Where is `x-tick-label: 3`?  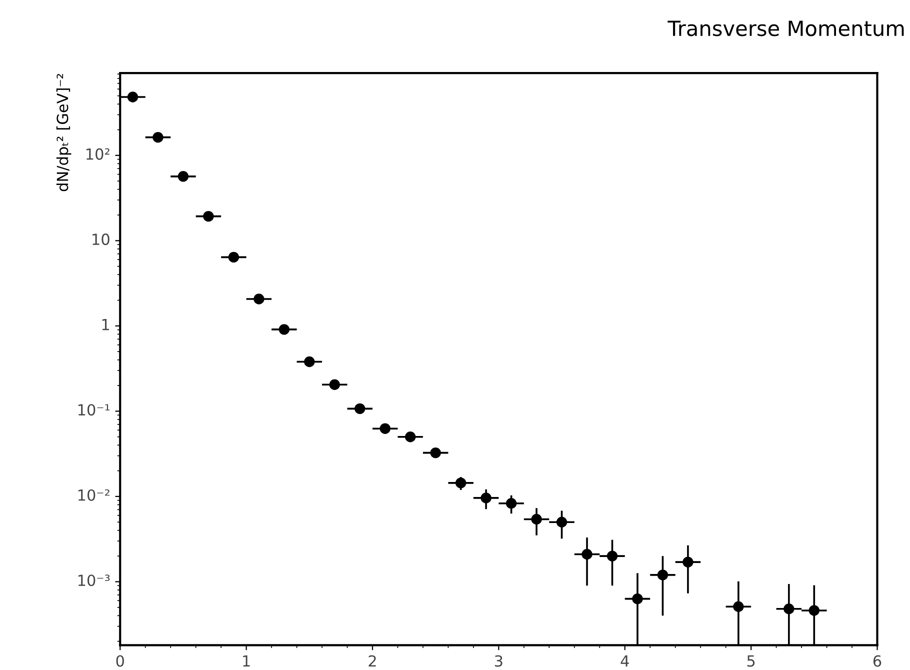
x-tick-label: 3 is located at coordinates (498, 661).